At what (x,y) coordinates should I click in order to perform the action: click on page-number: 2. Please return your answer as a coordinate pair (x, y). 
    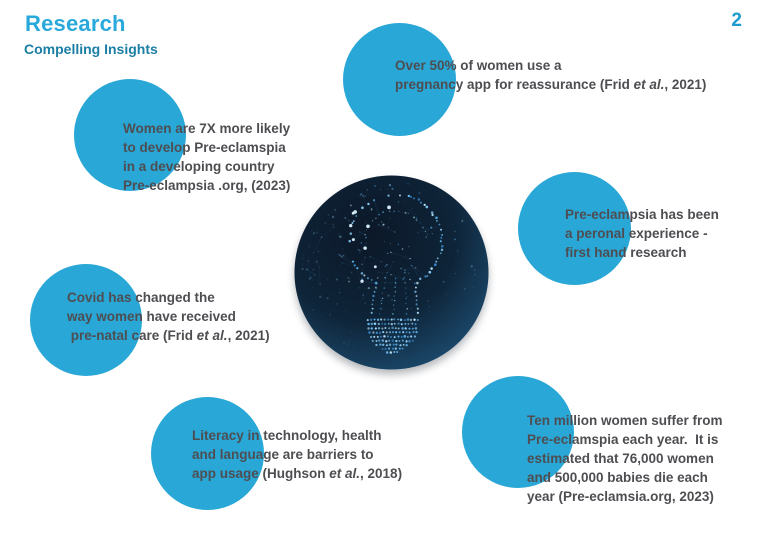
    Looking at the image, I should click on (736, 20).